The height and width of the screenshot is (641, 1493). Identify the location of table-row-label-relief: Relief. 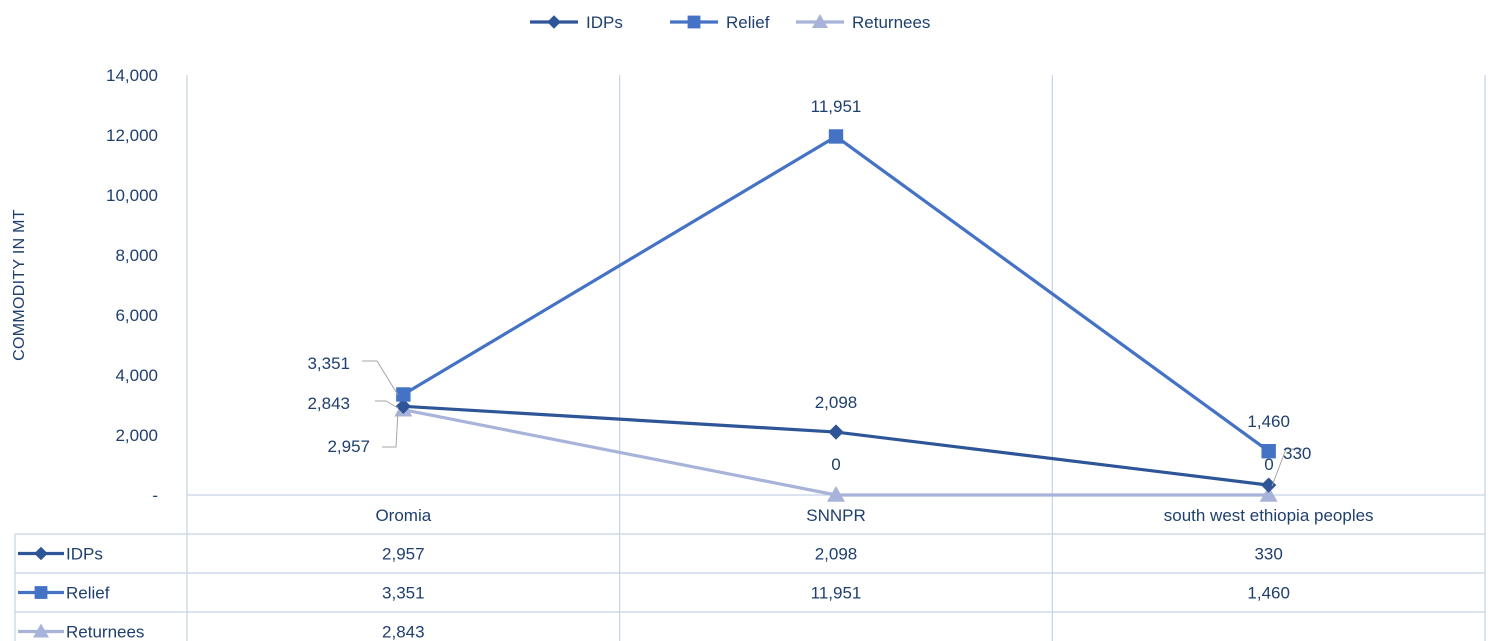
(88, 593).